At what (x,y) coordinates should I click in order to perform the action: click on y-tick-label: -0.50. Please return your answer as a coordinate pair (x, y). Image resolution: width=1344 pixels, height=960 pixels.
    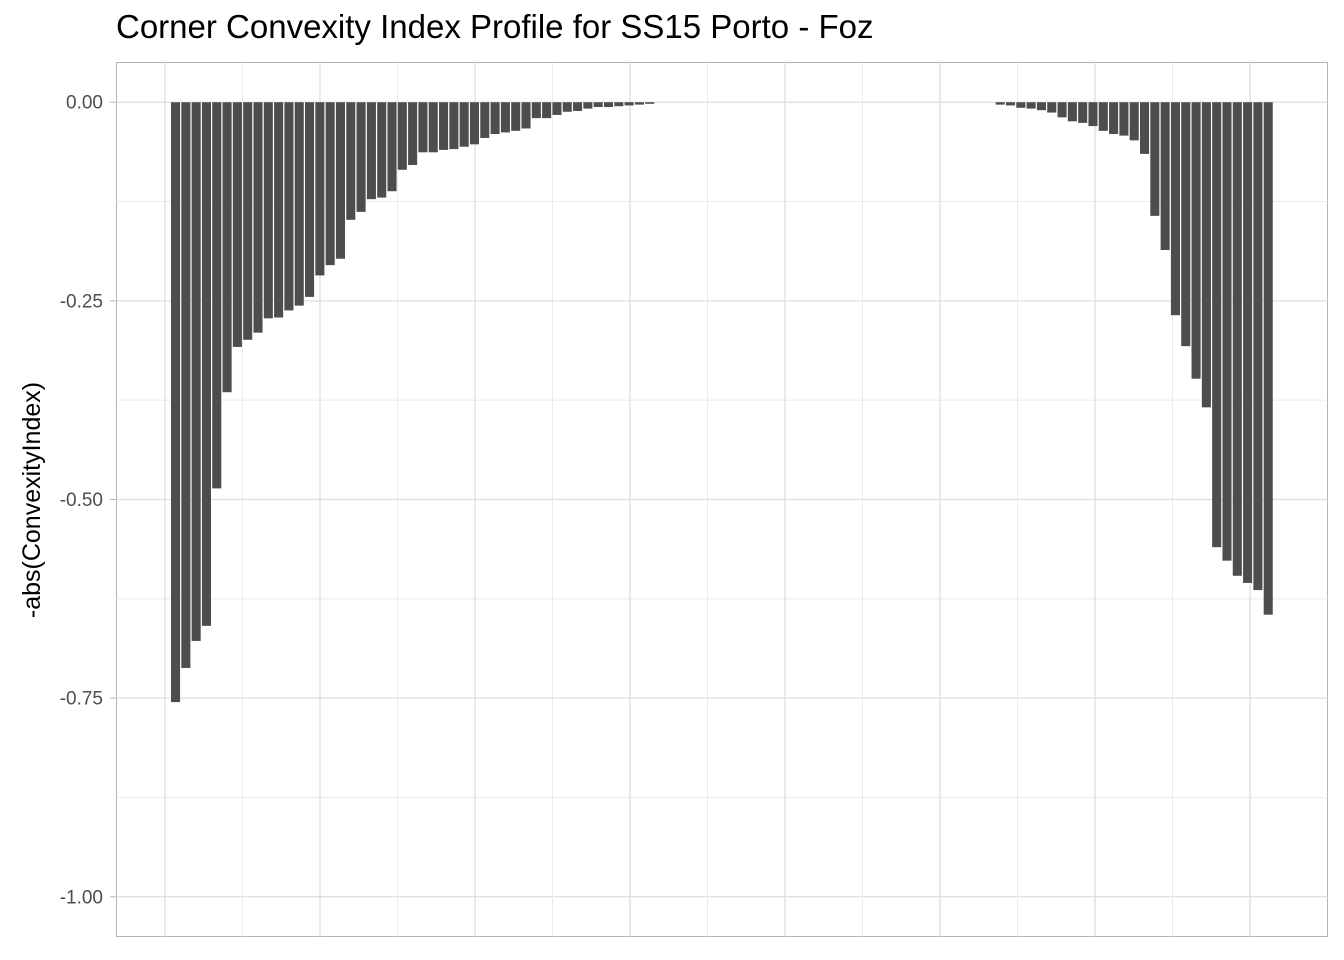
    Looking at the image, I should click on (81, 500).